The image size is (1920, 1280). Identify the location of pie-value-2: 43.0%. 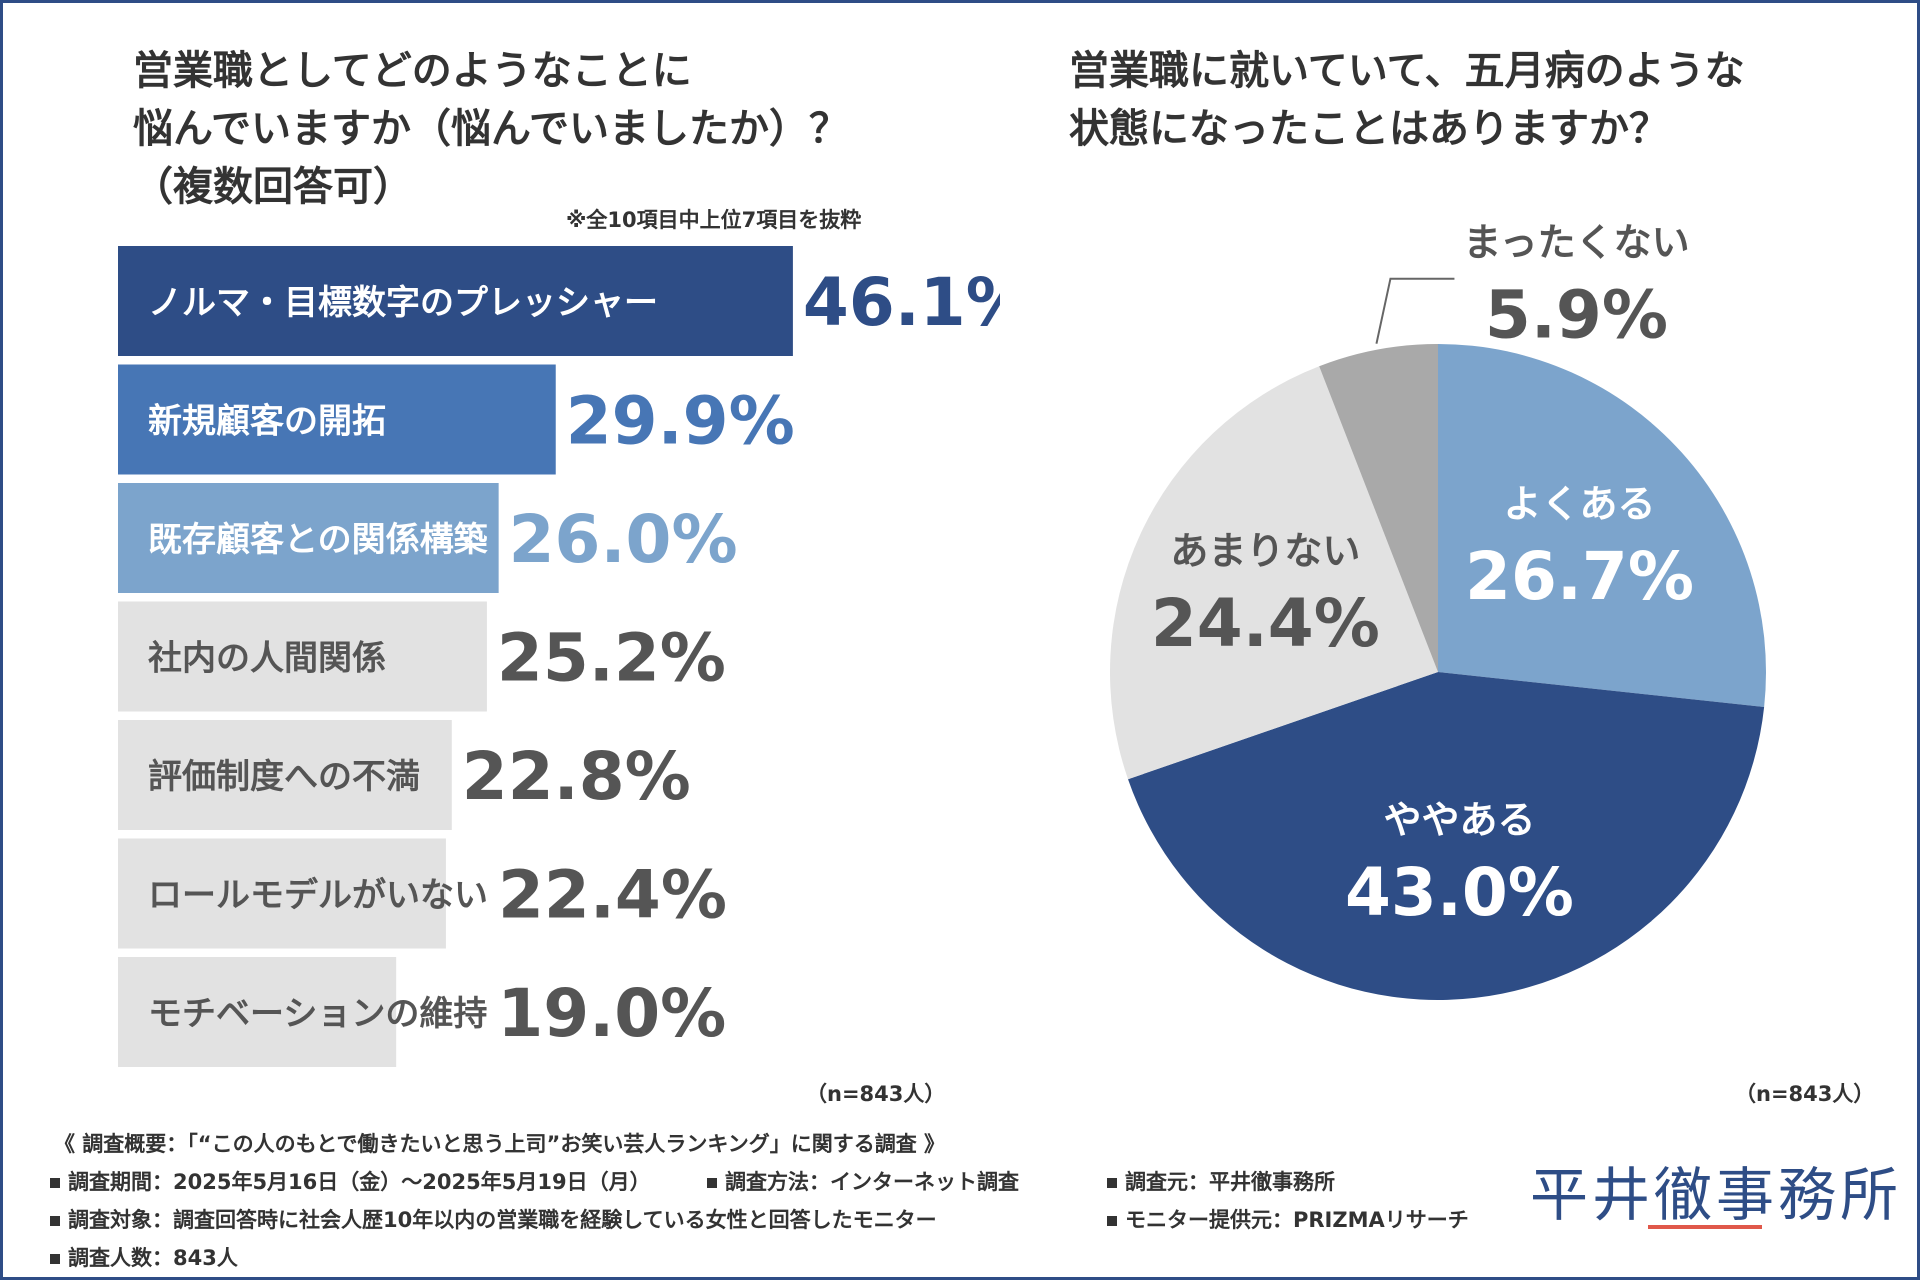
(1459, 892).